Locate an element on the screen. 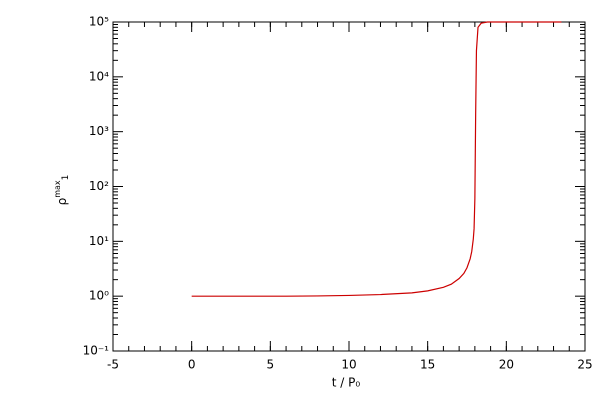 Image resolution: width=600 pixels, height=400 pixels. x-tick-label: 25 is located at coordinates (584, 365).